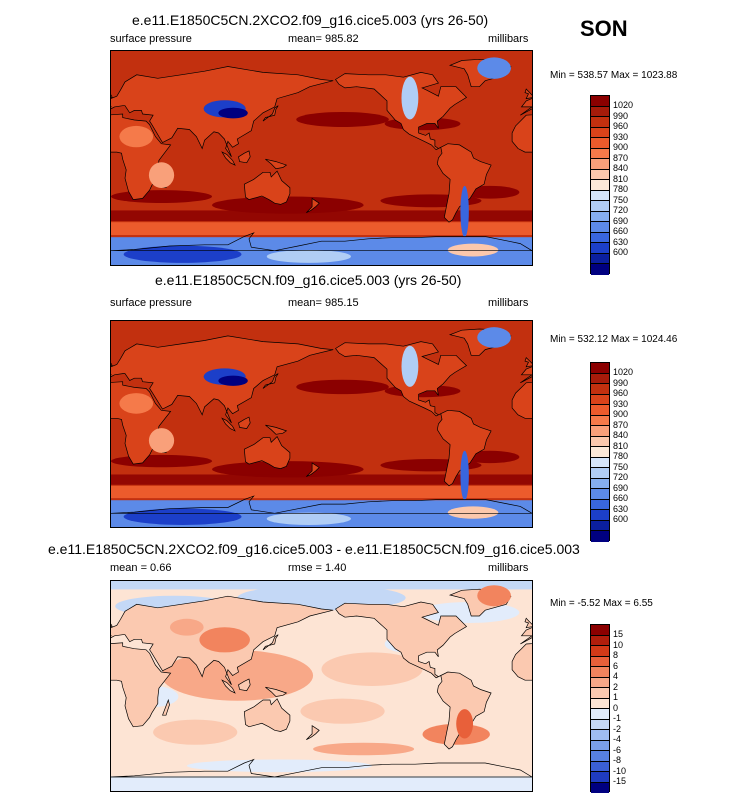 This screenshot has height=801, width=733. Describe the element at coordinates (621, 136) in the screenshot. I see `colorbar-tick-label: 930` at that location.